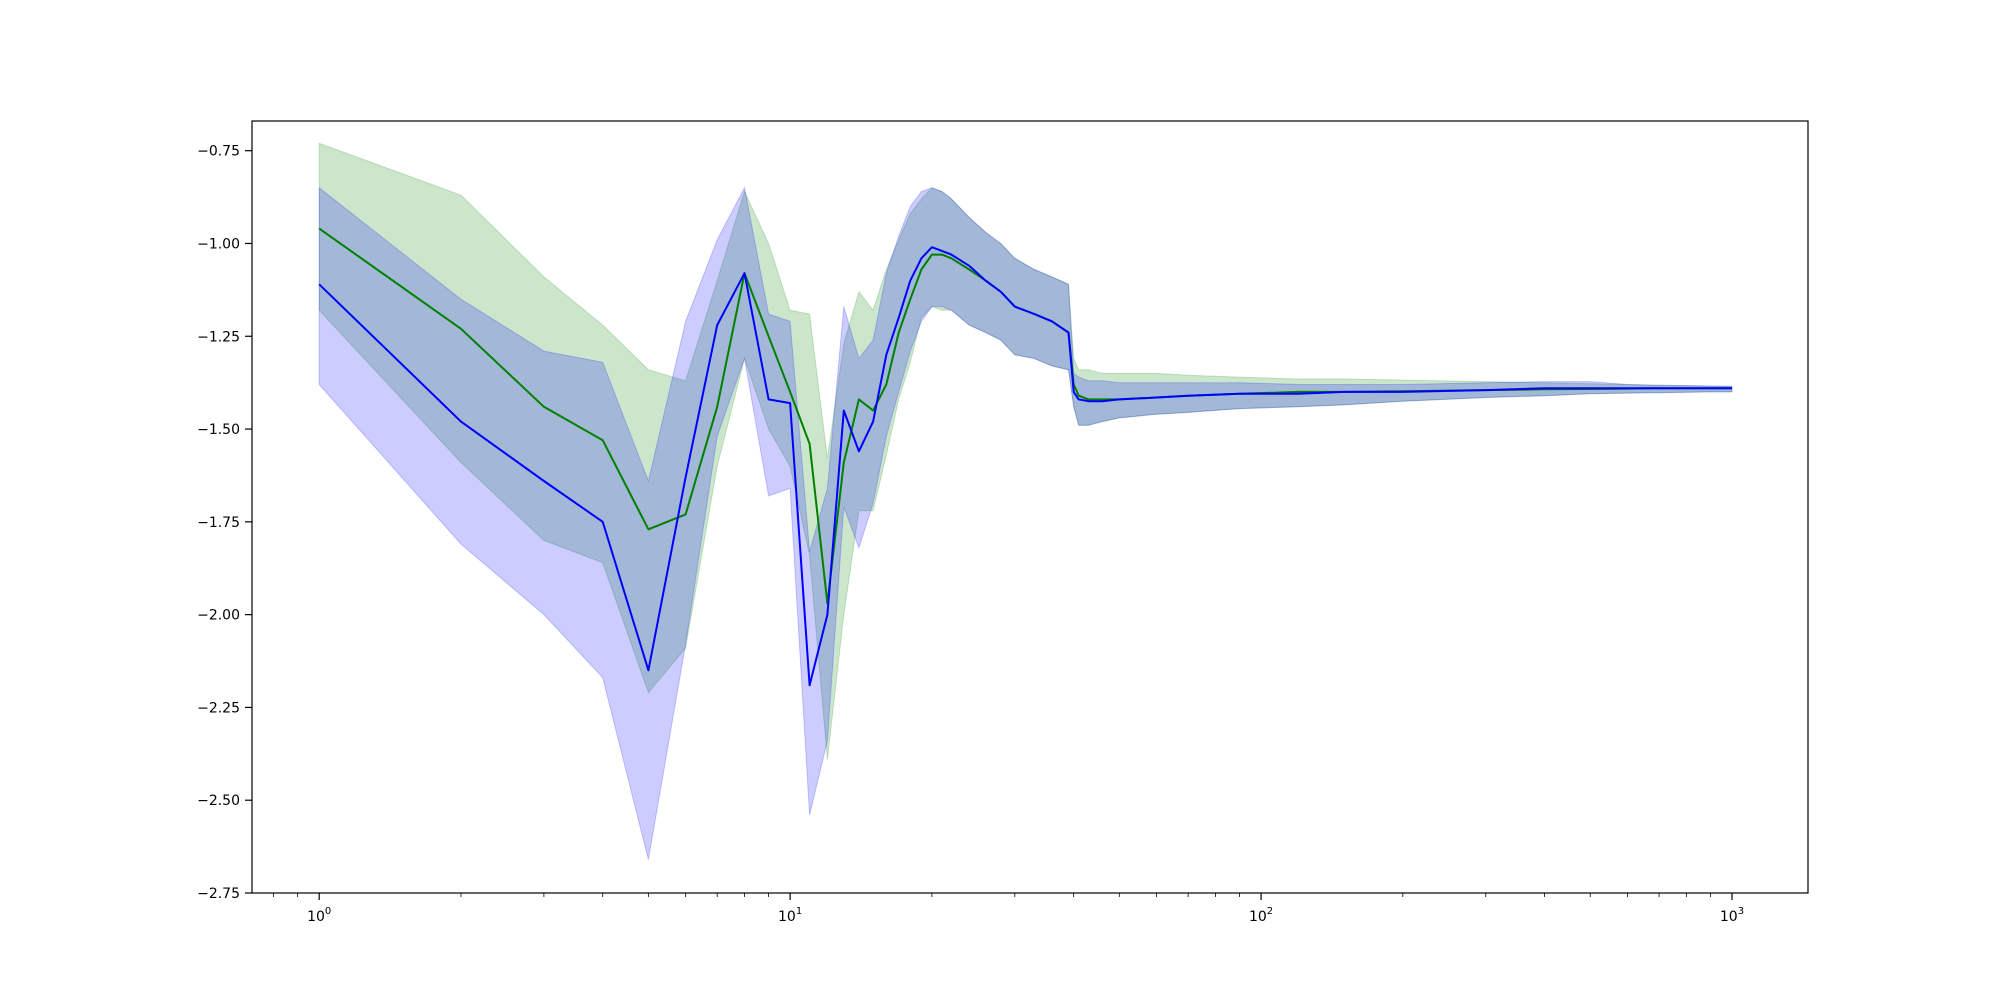 The height and width of the screenshot is (1000, 2000). Describe the element at coordinates (1008, 909) in the screenshot. I see `x-axis: 10⁰ 10¹ 10² 10³` at that location.